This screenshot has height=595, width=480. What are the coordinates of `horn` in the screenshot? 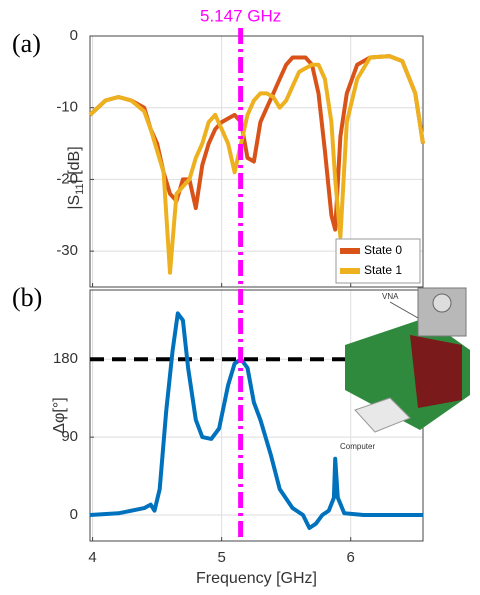 It's located at (436, 371).